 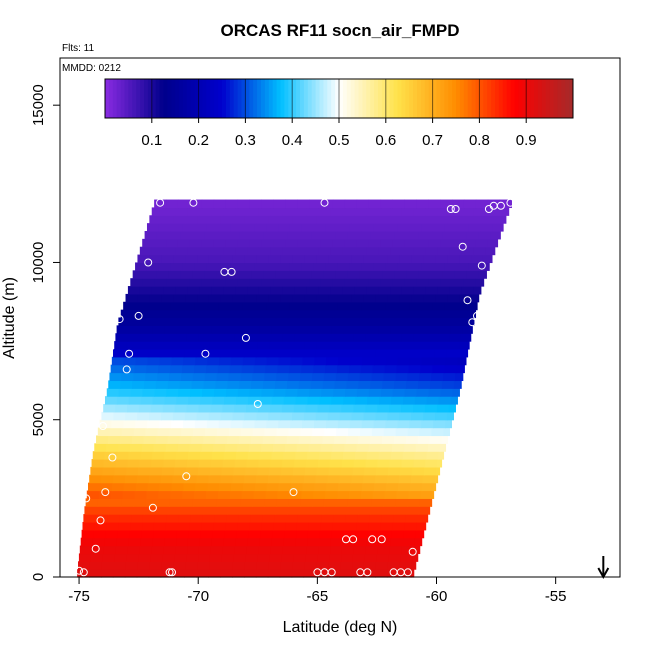 I want to click on colorbar-tick-label: 0.3, so click(x=245, y=140).